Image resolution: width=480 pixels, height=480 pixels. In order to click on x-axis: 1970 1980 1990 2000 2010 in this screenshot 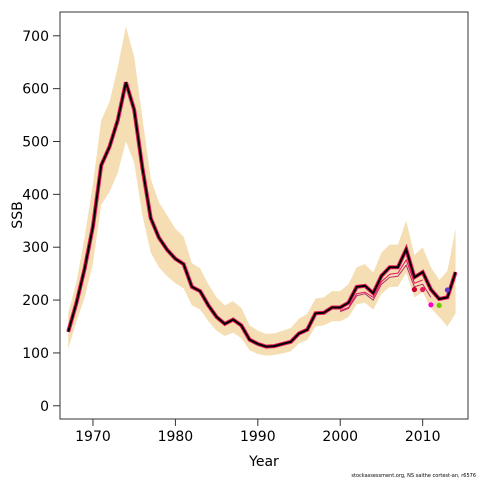, I will do `click(258, 431)`.